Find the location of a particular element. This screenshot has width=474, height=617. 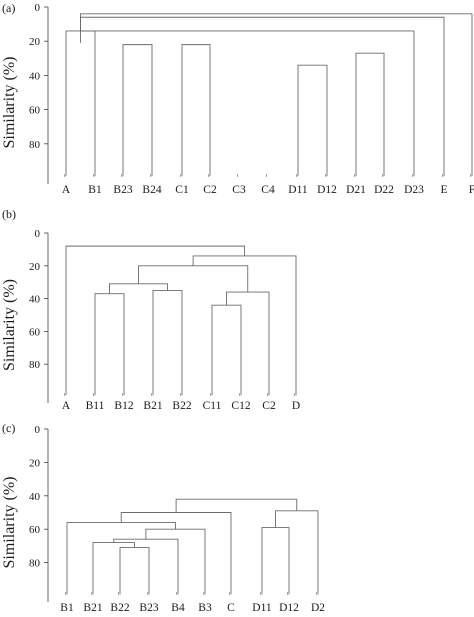

leaf-label: B11 is located at coordinates (95, 406).